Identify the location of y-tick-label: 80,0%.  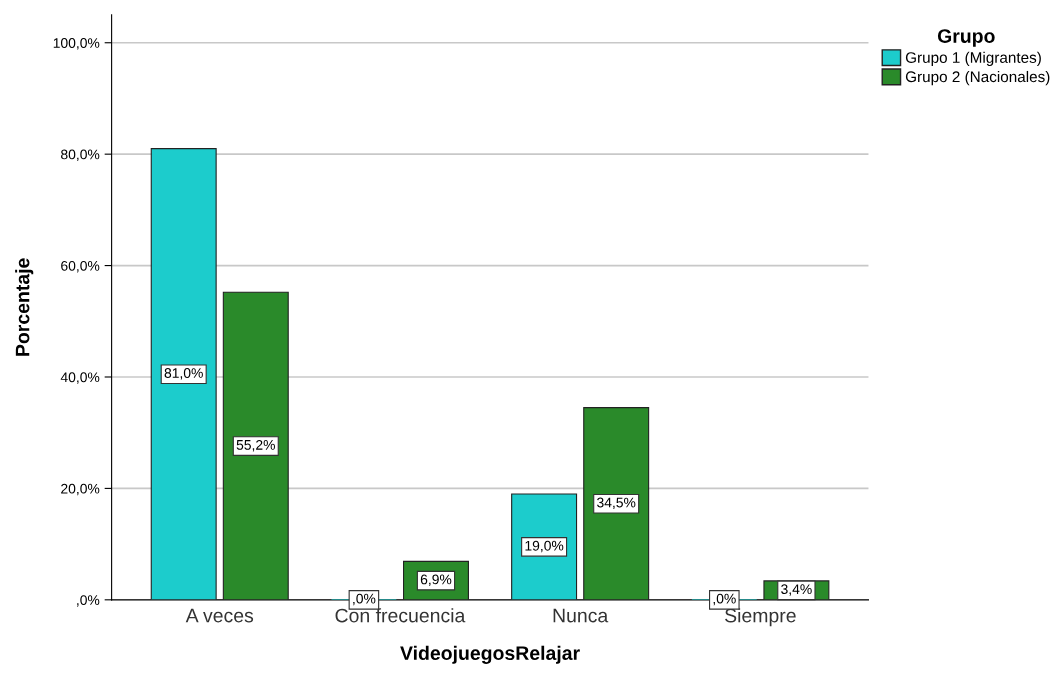
(80, 155).